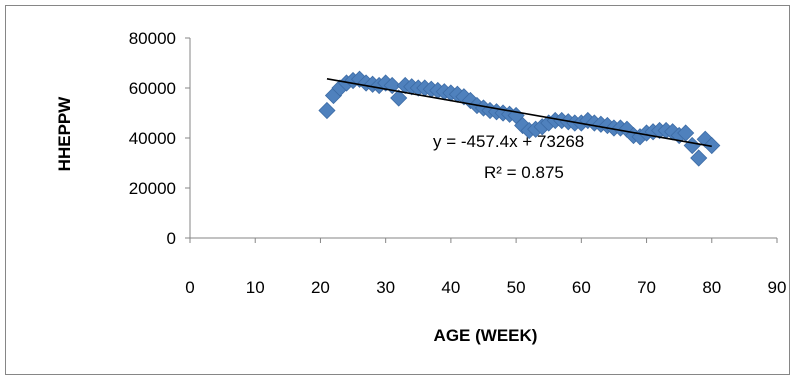 This screenshot has width=797, height=381. I want to click on trendline-group, so click(519, 113).